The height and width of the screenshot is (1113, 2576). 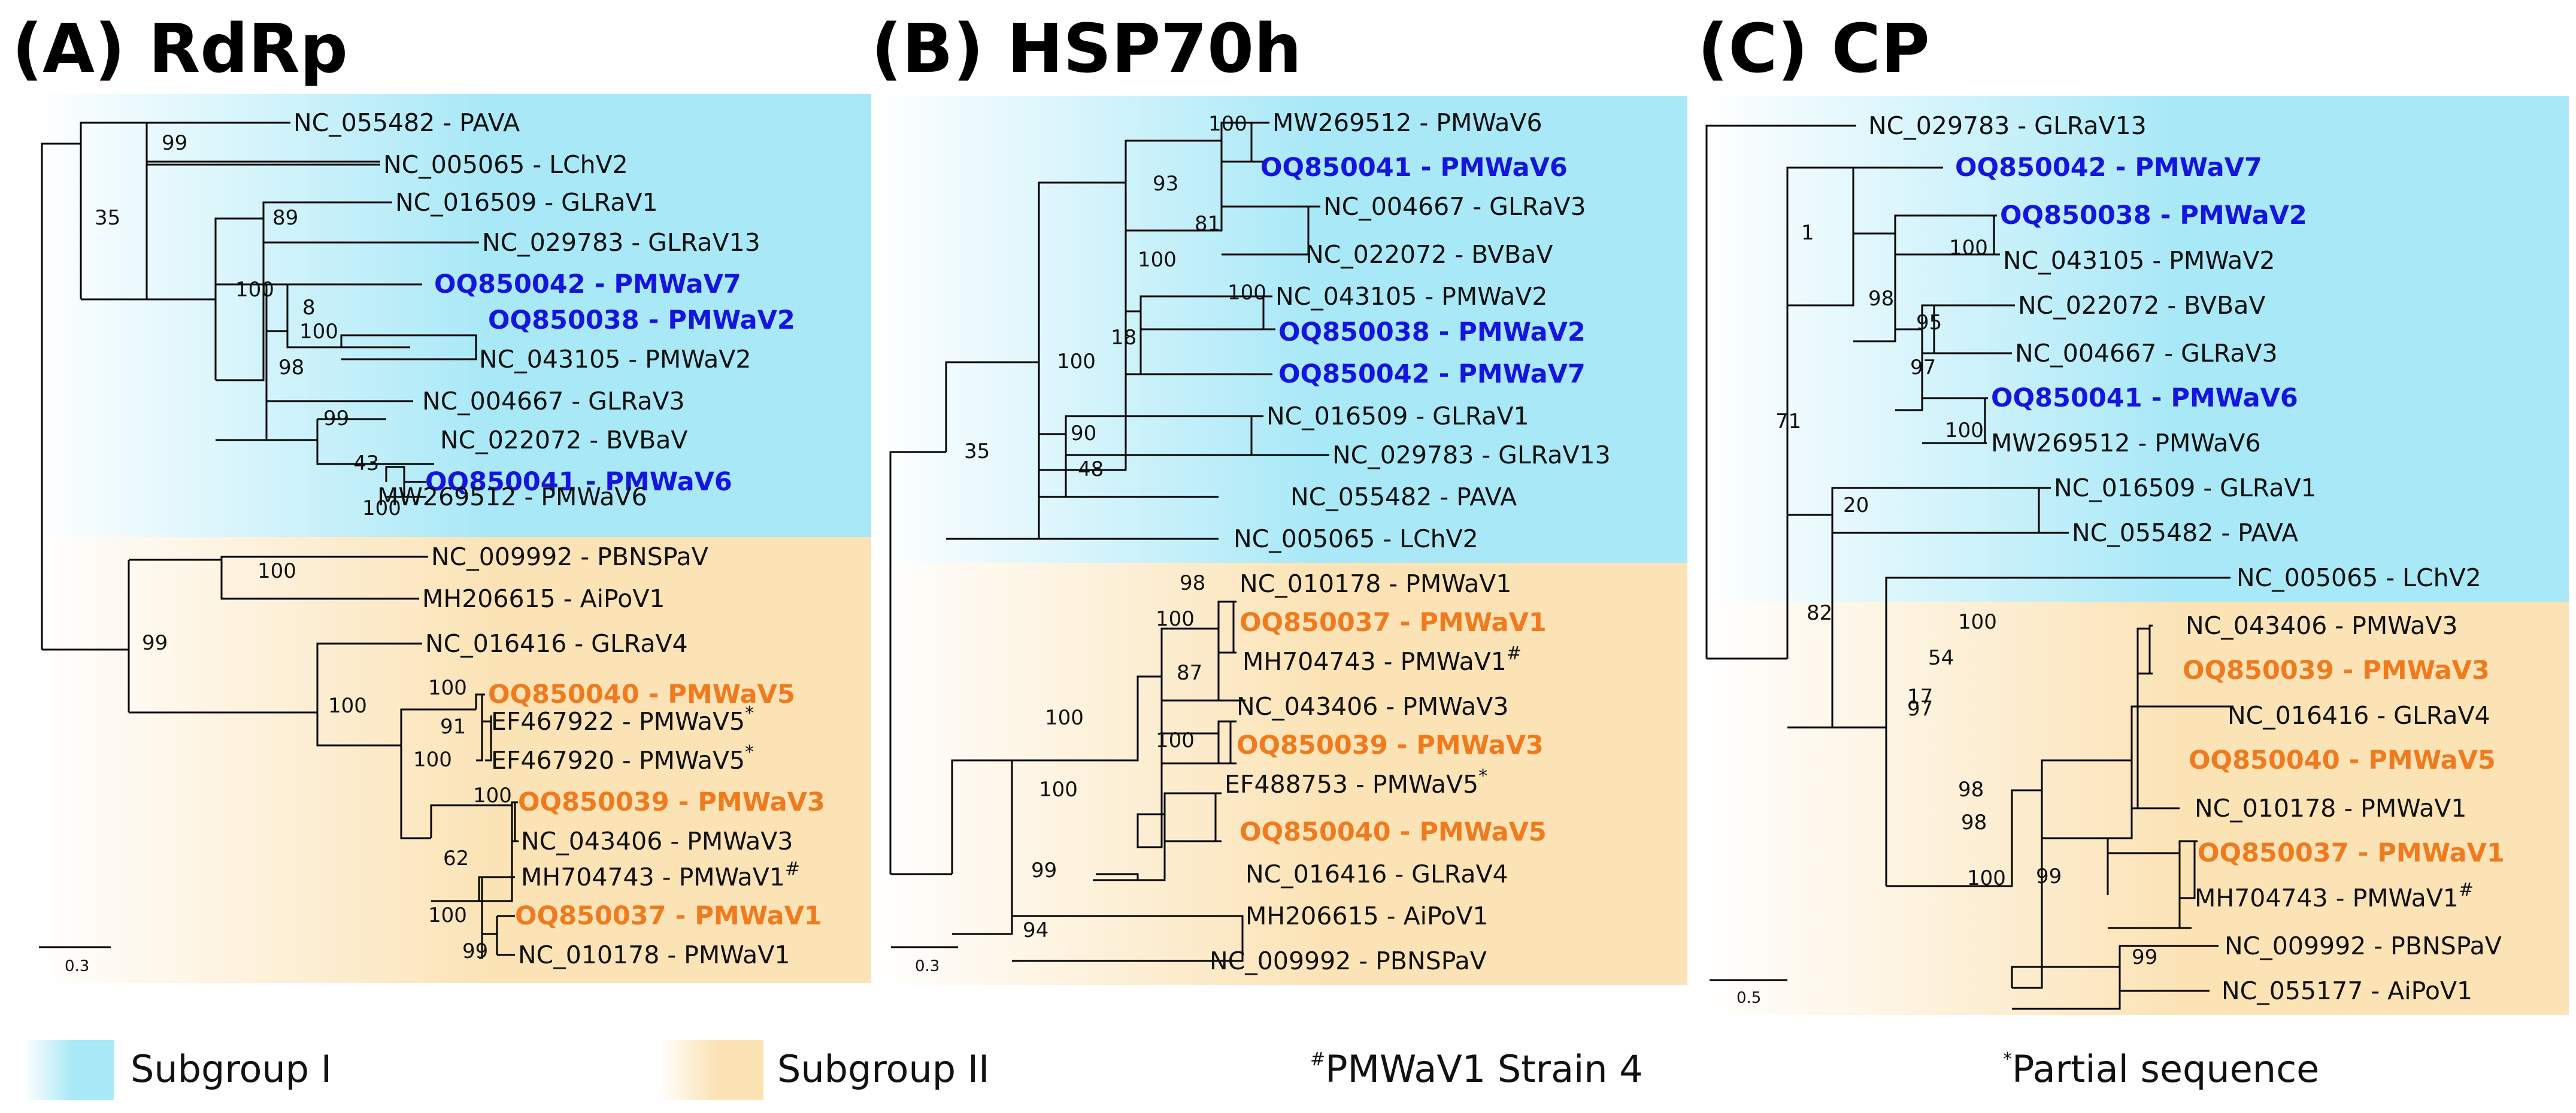 I want to click on panel-b-scale-bar: 0.3, so click(x=924, y=960).